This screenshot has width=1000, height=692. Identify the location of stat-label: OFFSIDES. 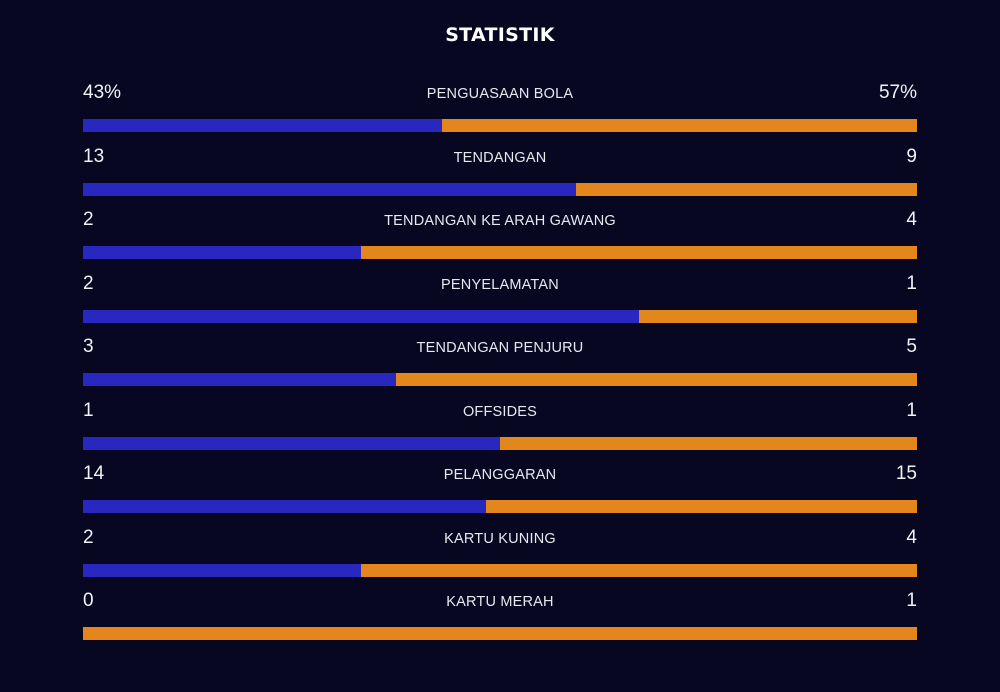
(500, 411).